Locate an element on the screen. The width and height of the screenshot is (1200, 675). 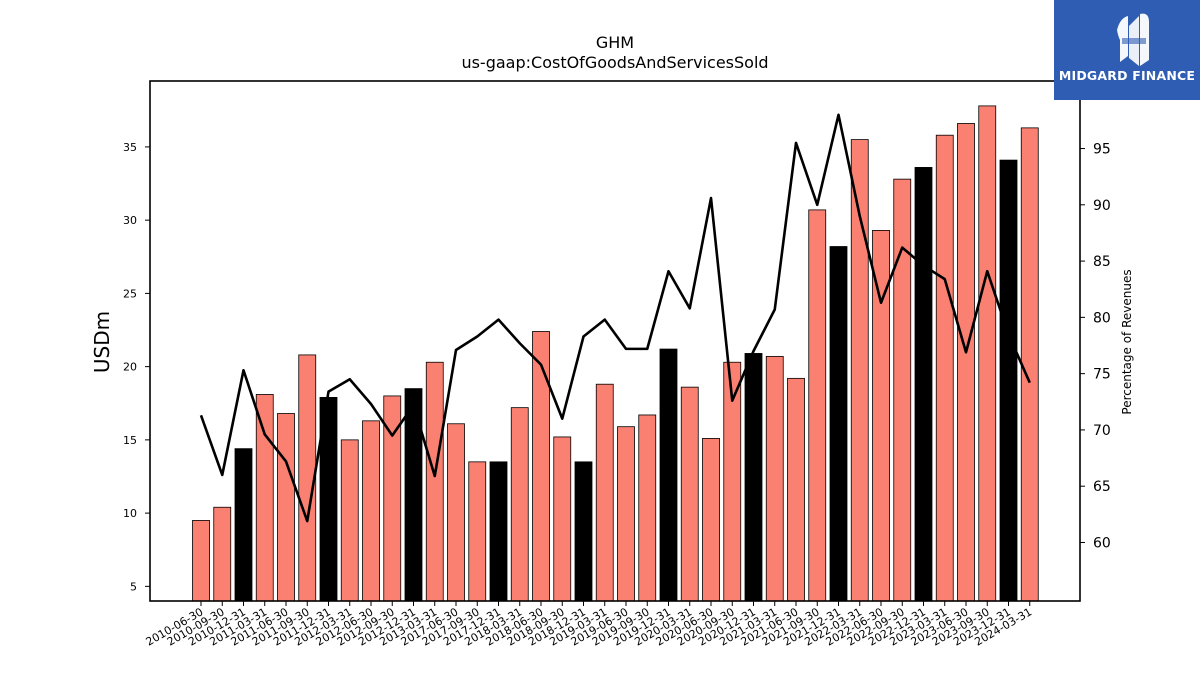
y2-tick-label: 60 is located at coordinates (1102, 543).